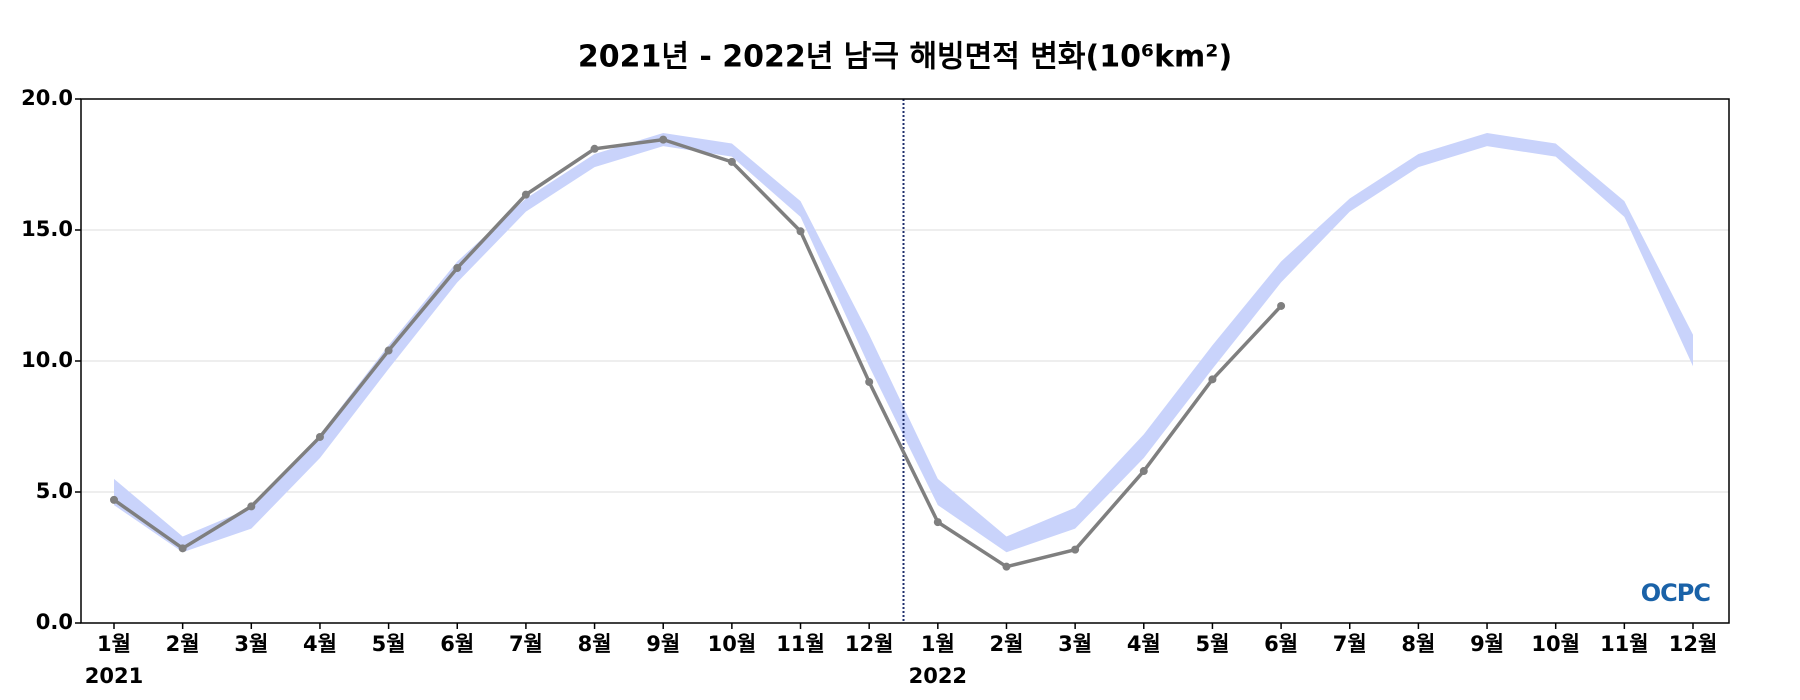 This screenshot has height=700, width=1800. I want to click on chart-title: 2021년 - 2022년 남극 해빙면적 변화(10⁶km²), so click(905, 57).